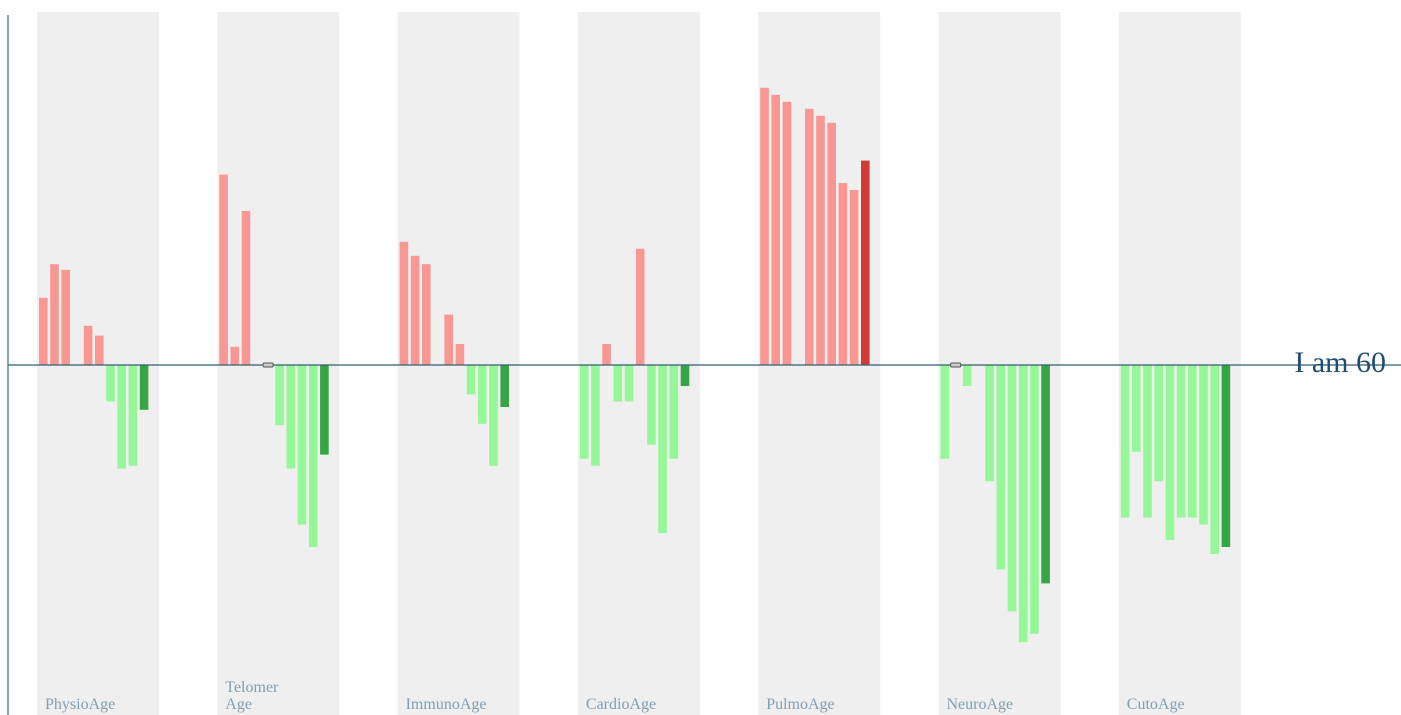 This screenshot has width=1401, height=715. I want to click on category-label: CutoAge, so click(1156, 704).